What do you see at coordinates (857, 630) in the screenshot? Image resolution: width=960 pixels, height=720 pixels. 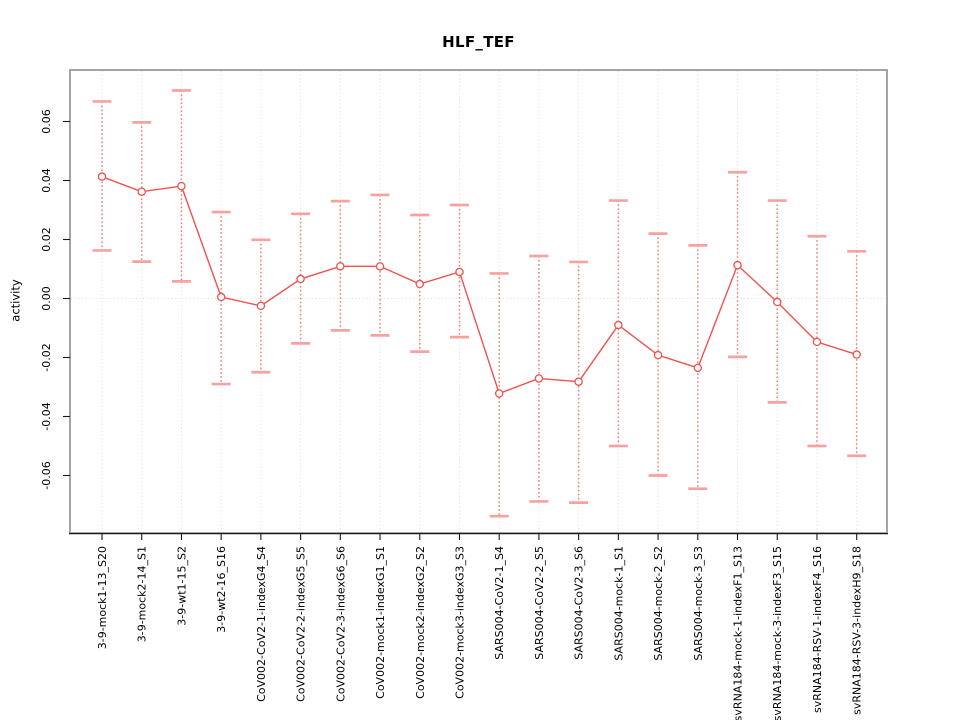 I see `x-axis-tick-label: svRNA184-RSV-3-indexH9_S18` at bounding box center [857, 630].